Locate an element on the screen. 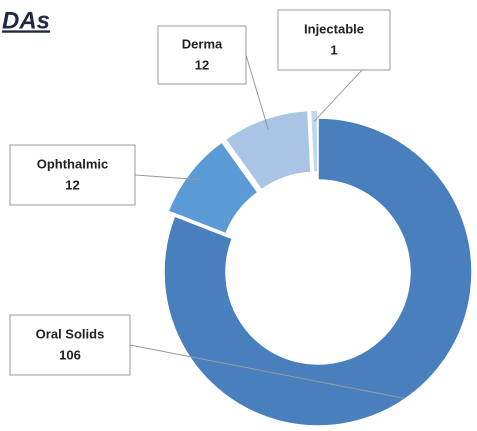 This screenshot has width=477, height=431. value-label: 1 is located at coordinates (333, 49).